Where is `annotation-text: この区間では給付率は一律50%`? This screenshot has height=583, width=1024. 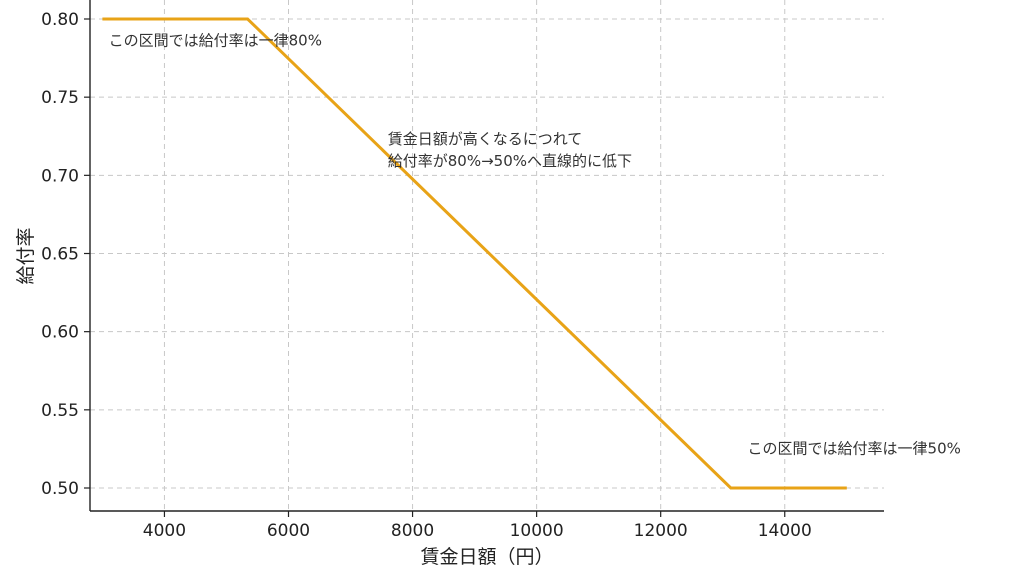
annotation-text: この区間では給付率は一律50% is located at coordinates (854, 449).